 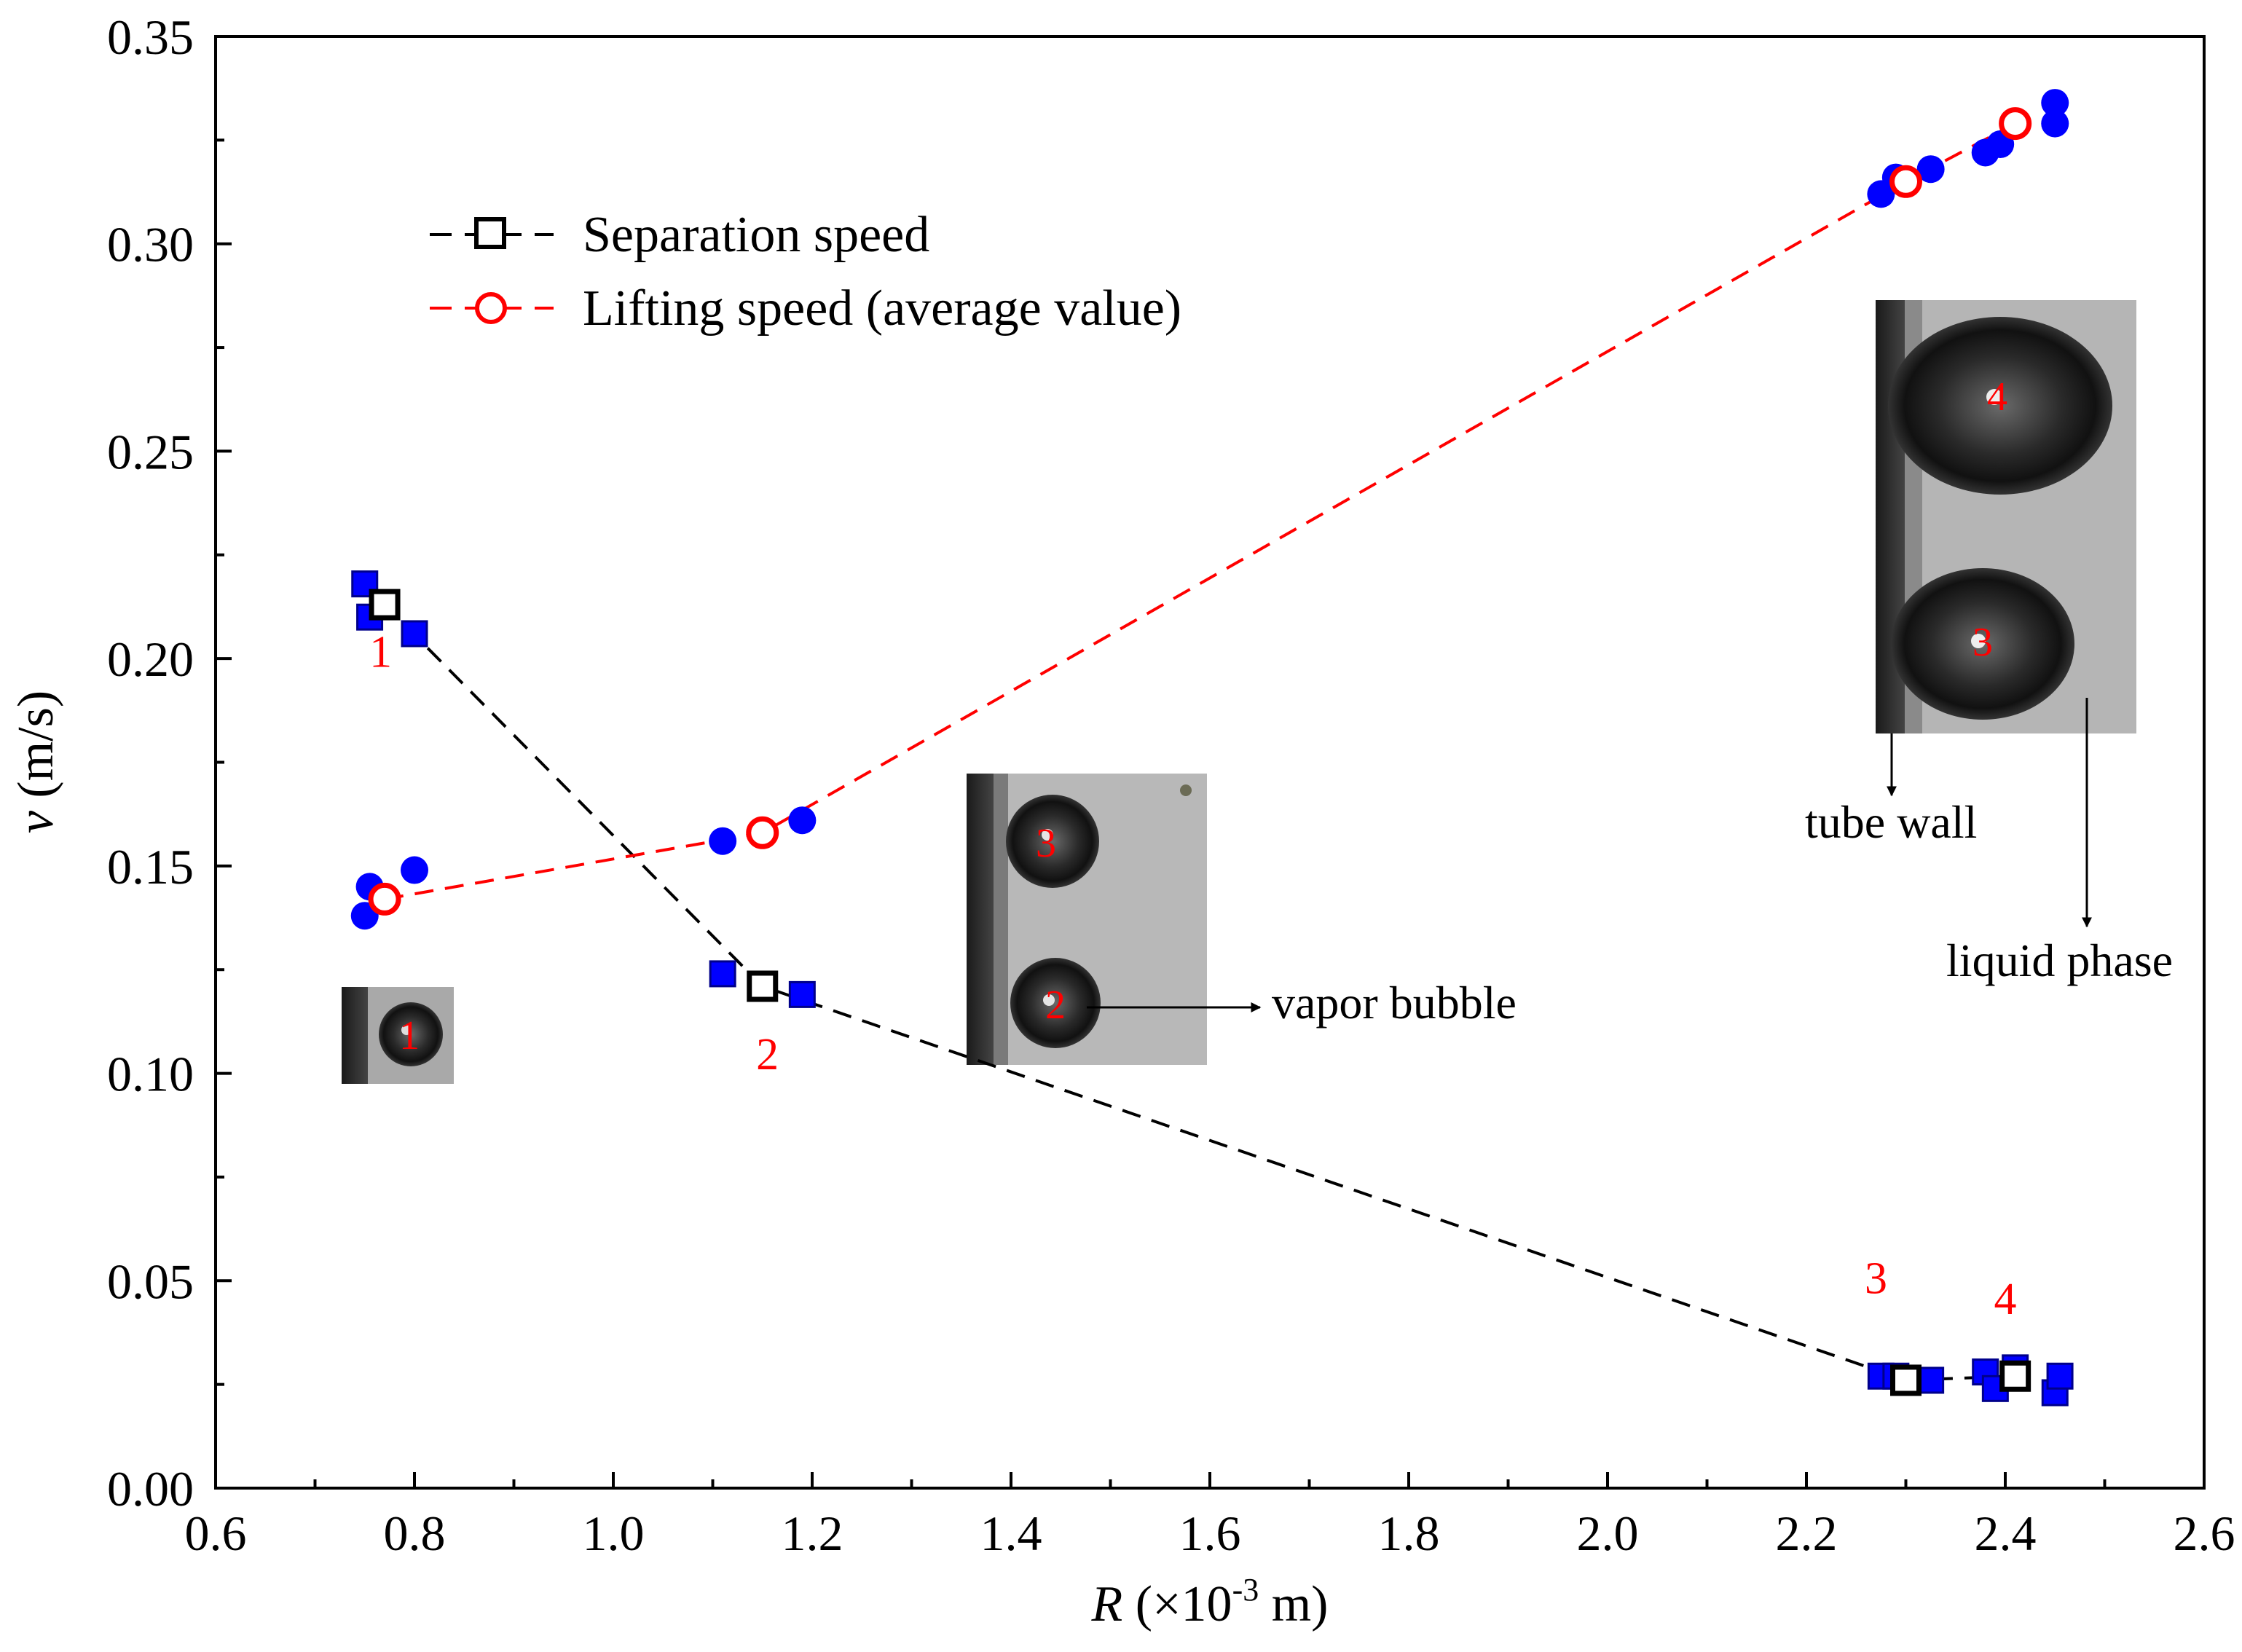 I want to click on liquid-phase-label: liquid phase, so click(x=2059, y=960).